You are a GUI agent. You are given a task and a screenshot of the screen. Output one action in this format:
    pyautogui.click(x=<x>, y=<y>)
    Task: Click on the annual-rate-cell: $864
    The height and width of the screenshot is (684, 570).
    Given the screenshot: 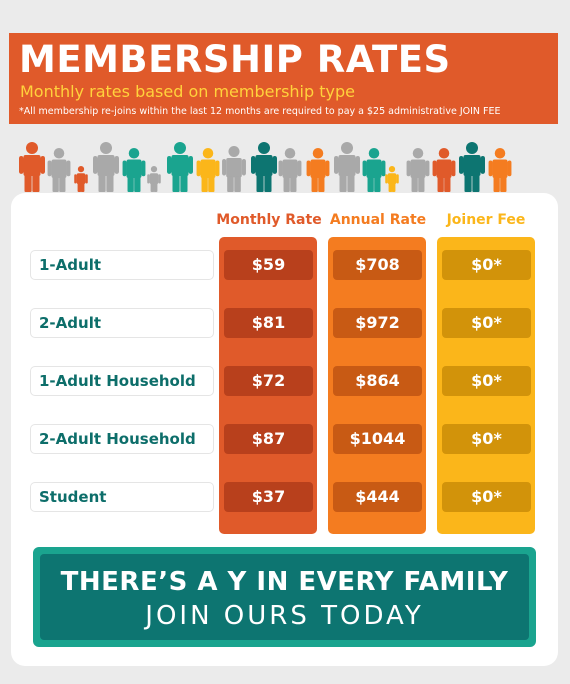 What is the action you would take?
    pyautogui.click(x=377, y=381)
    